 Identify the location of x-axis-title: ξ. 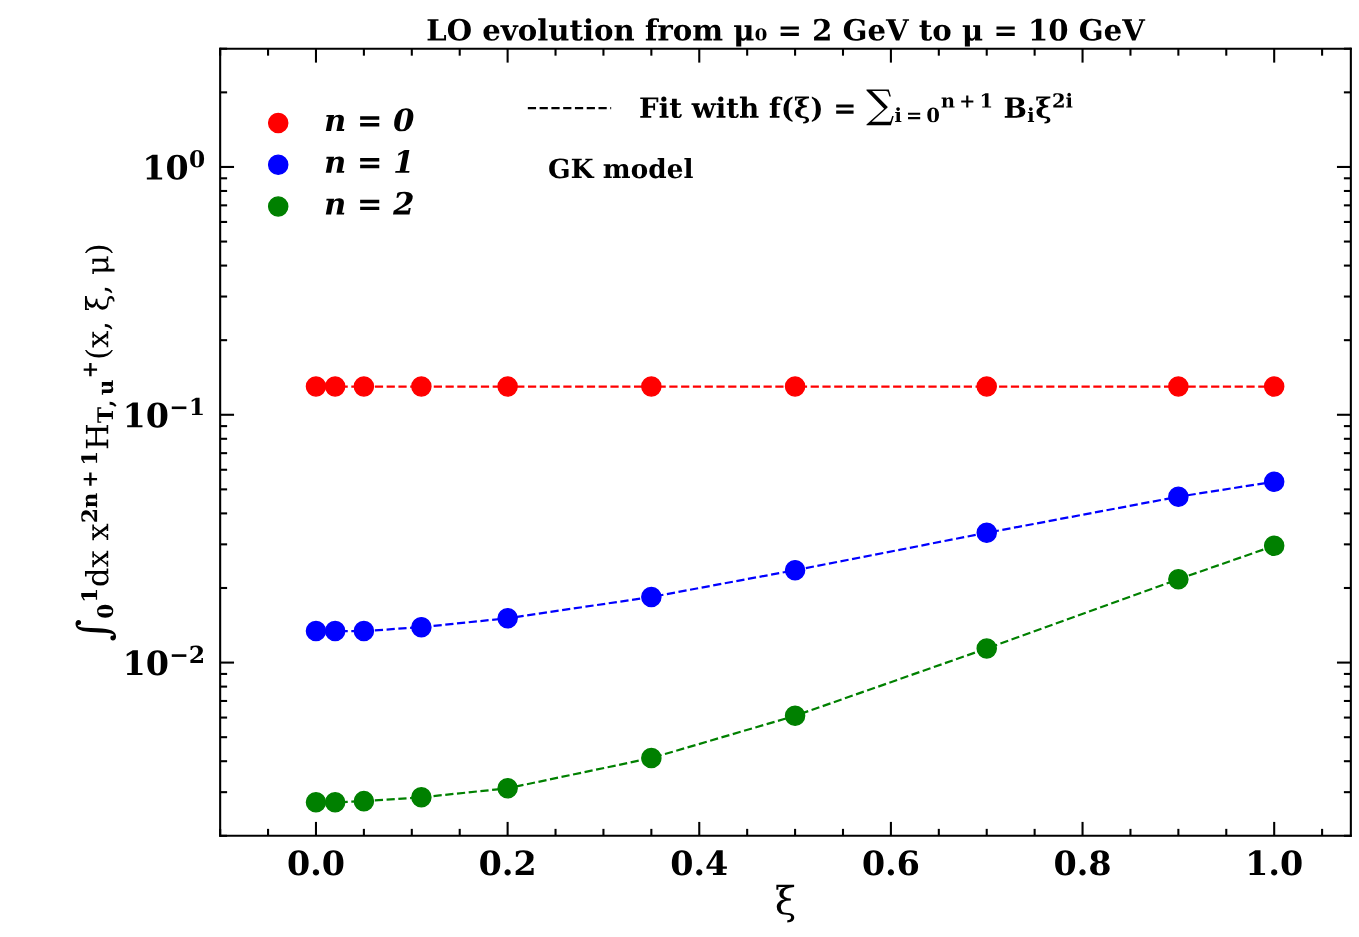
(785, 903).